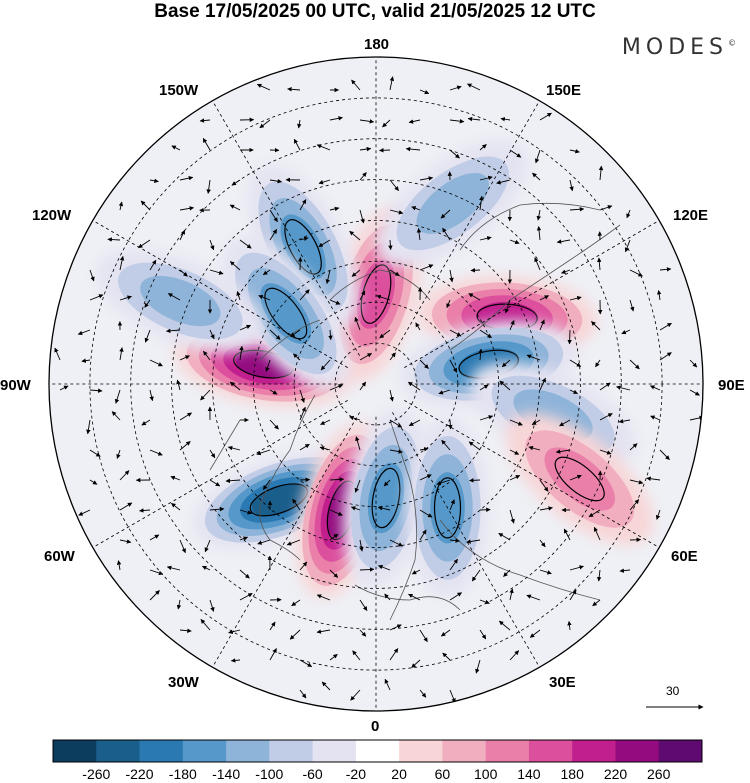 This screenshot has height=783, width=750. Describe the element at coordinates (226, 774) in the screenshot. I see `colorbar-tick-label: -140` at that location.